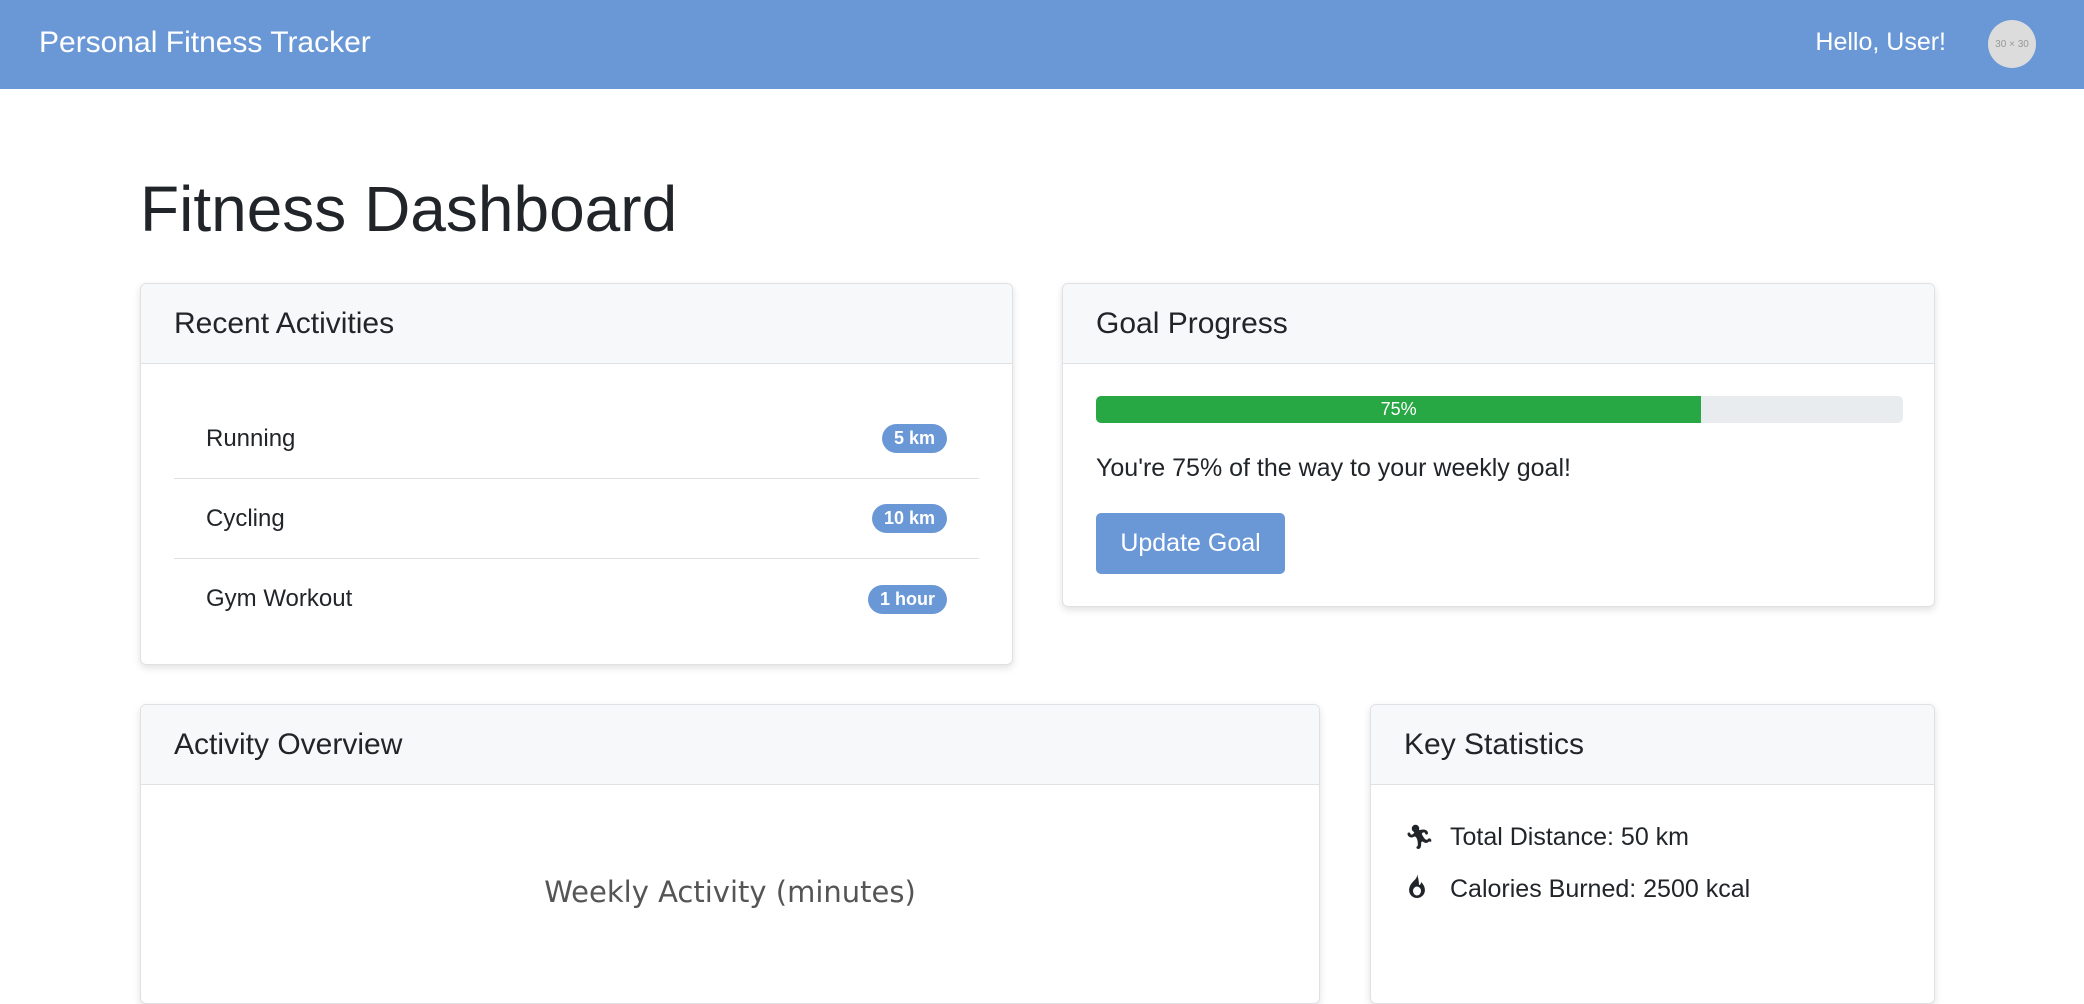 This screenshot has height=1004, width=2084. Describe the element at coordinates (576, 324) in the screenshot. I see `card-title: Recent Activities` at that location.